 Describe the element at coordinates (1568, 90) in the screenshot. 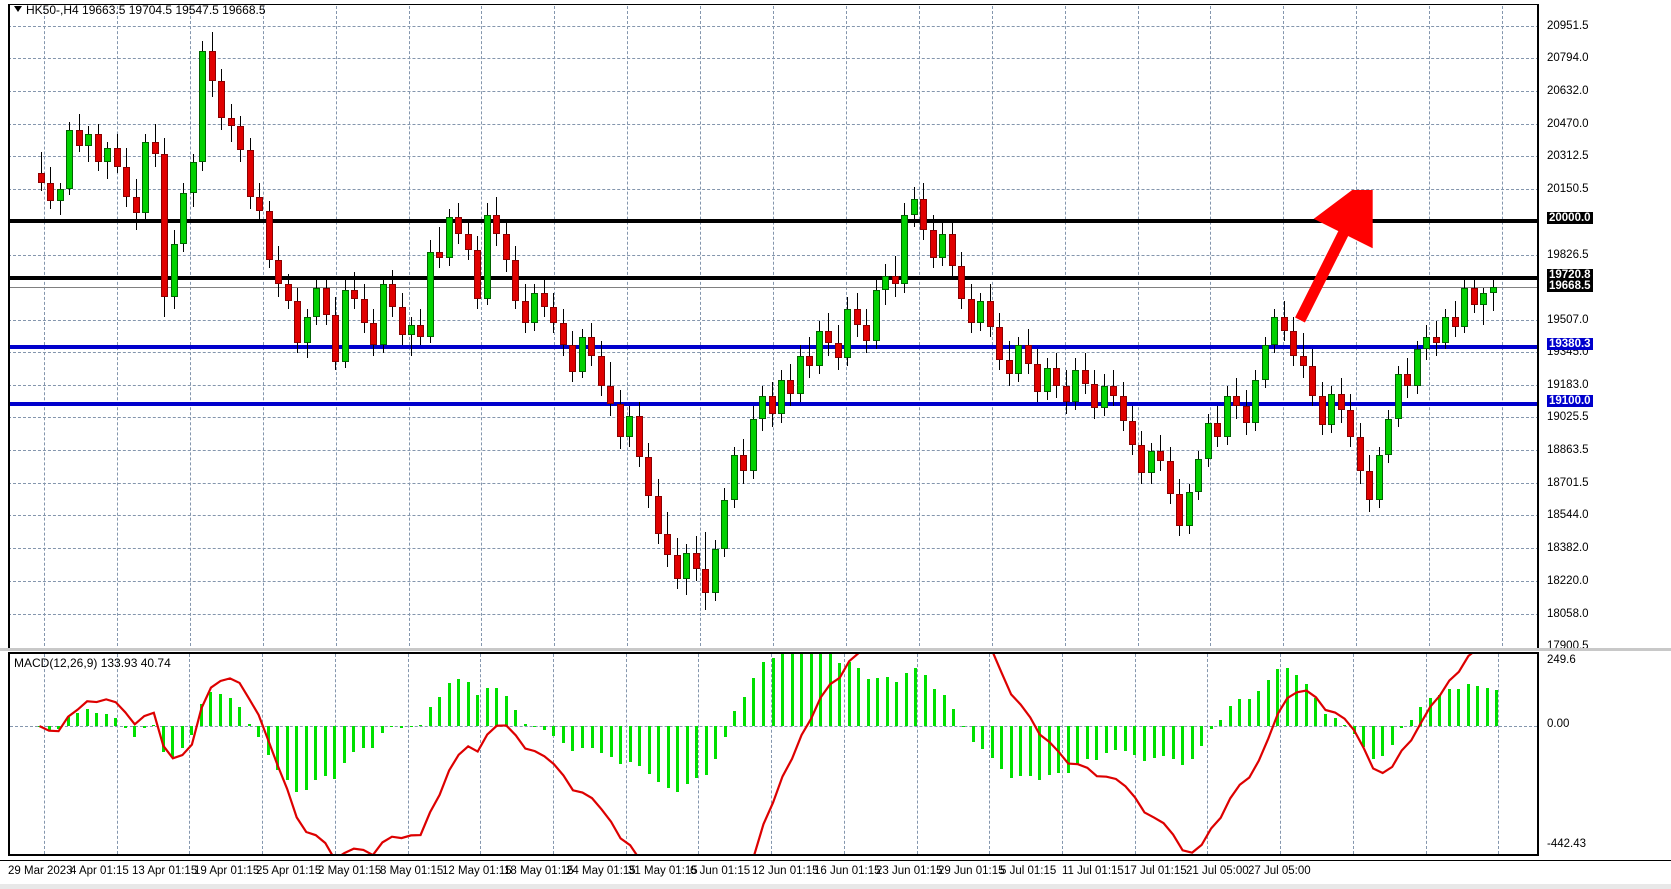

I see `price-tick-label: 20632.0` at that location.